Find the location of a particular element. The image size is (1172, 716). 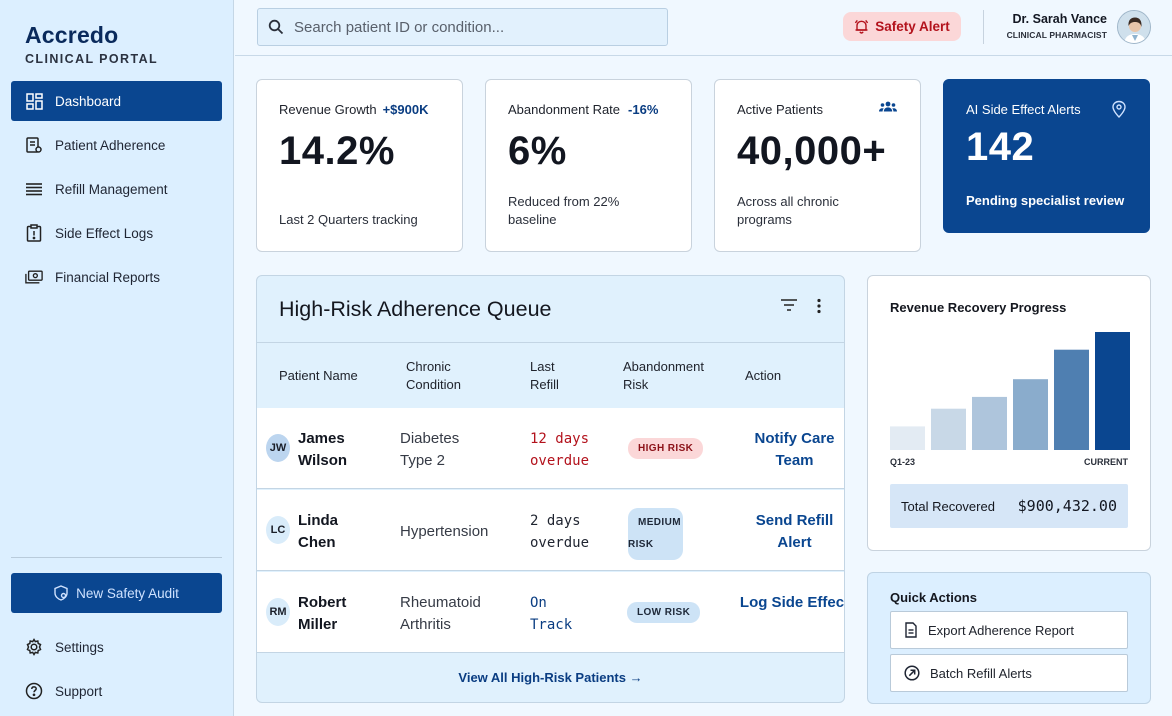

user-avatar-icon is located at coordinates (1134, 27).